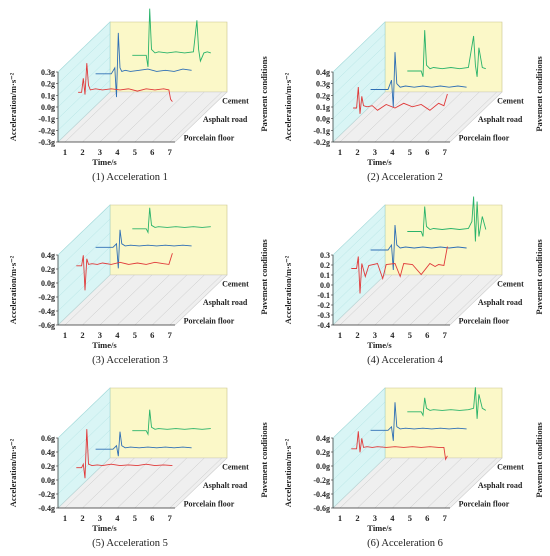 The width and height of the screenshot is (550, 556). Describe the element at coordinates (48, 438) in the screenshot. I see `y-tick-label: 0.6g` at that location.